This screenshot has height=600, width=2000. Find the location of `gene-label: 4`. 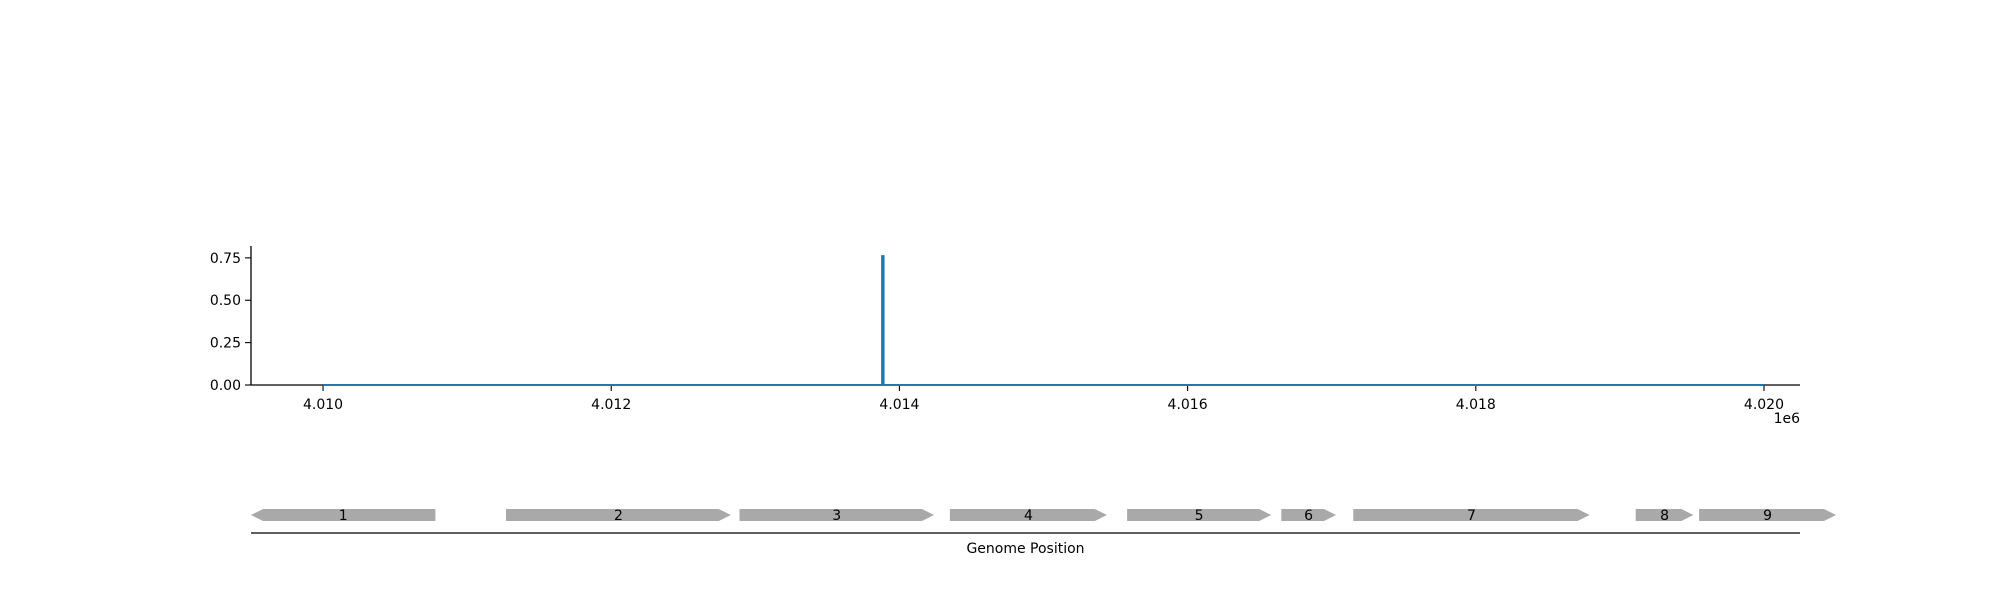

gene-label: 4 is located at coordinates (1028, 516).